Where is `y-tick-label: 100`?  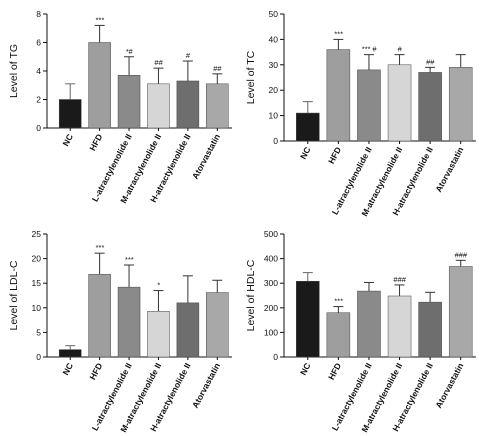 y-tick-label: 100 is located at coordinates (271, 332).